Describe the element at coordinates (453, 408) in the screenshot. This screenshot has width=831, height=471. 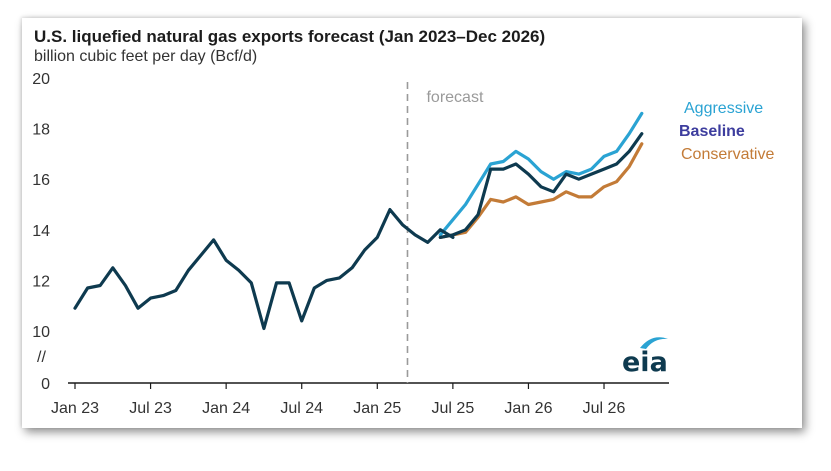
I see `x-tick-label: Jul 25` at that location.